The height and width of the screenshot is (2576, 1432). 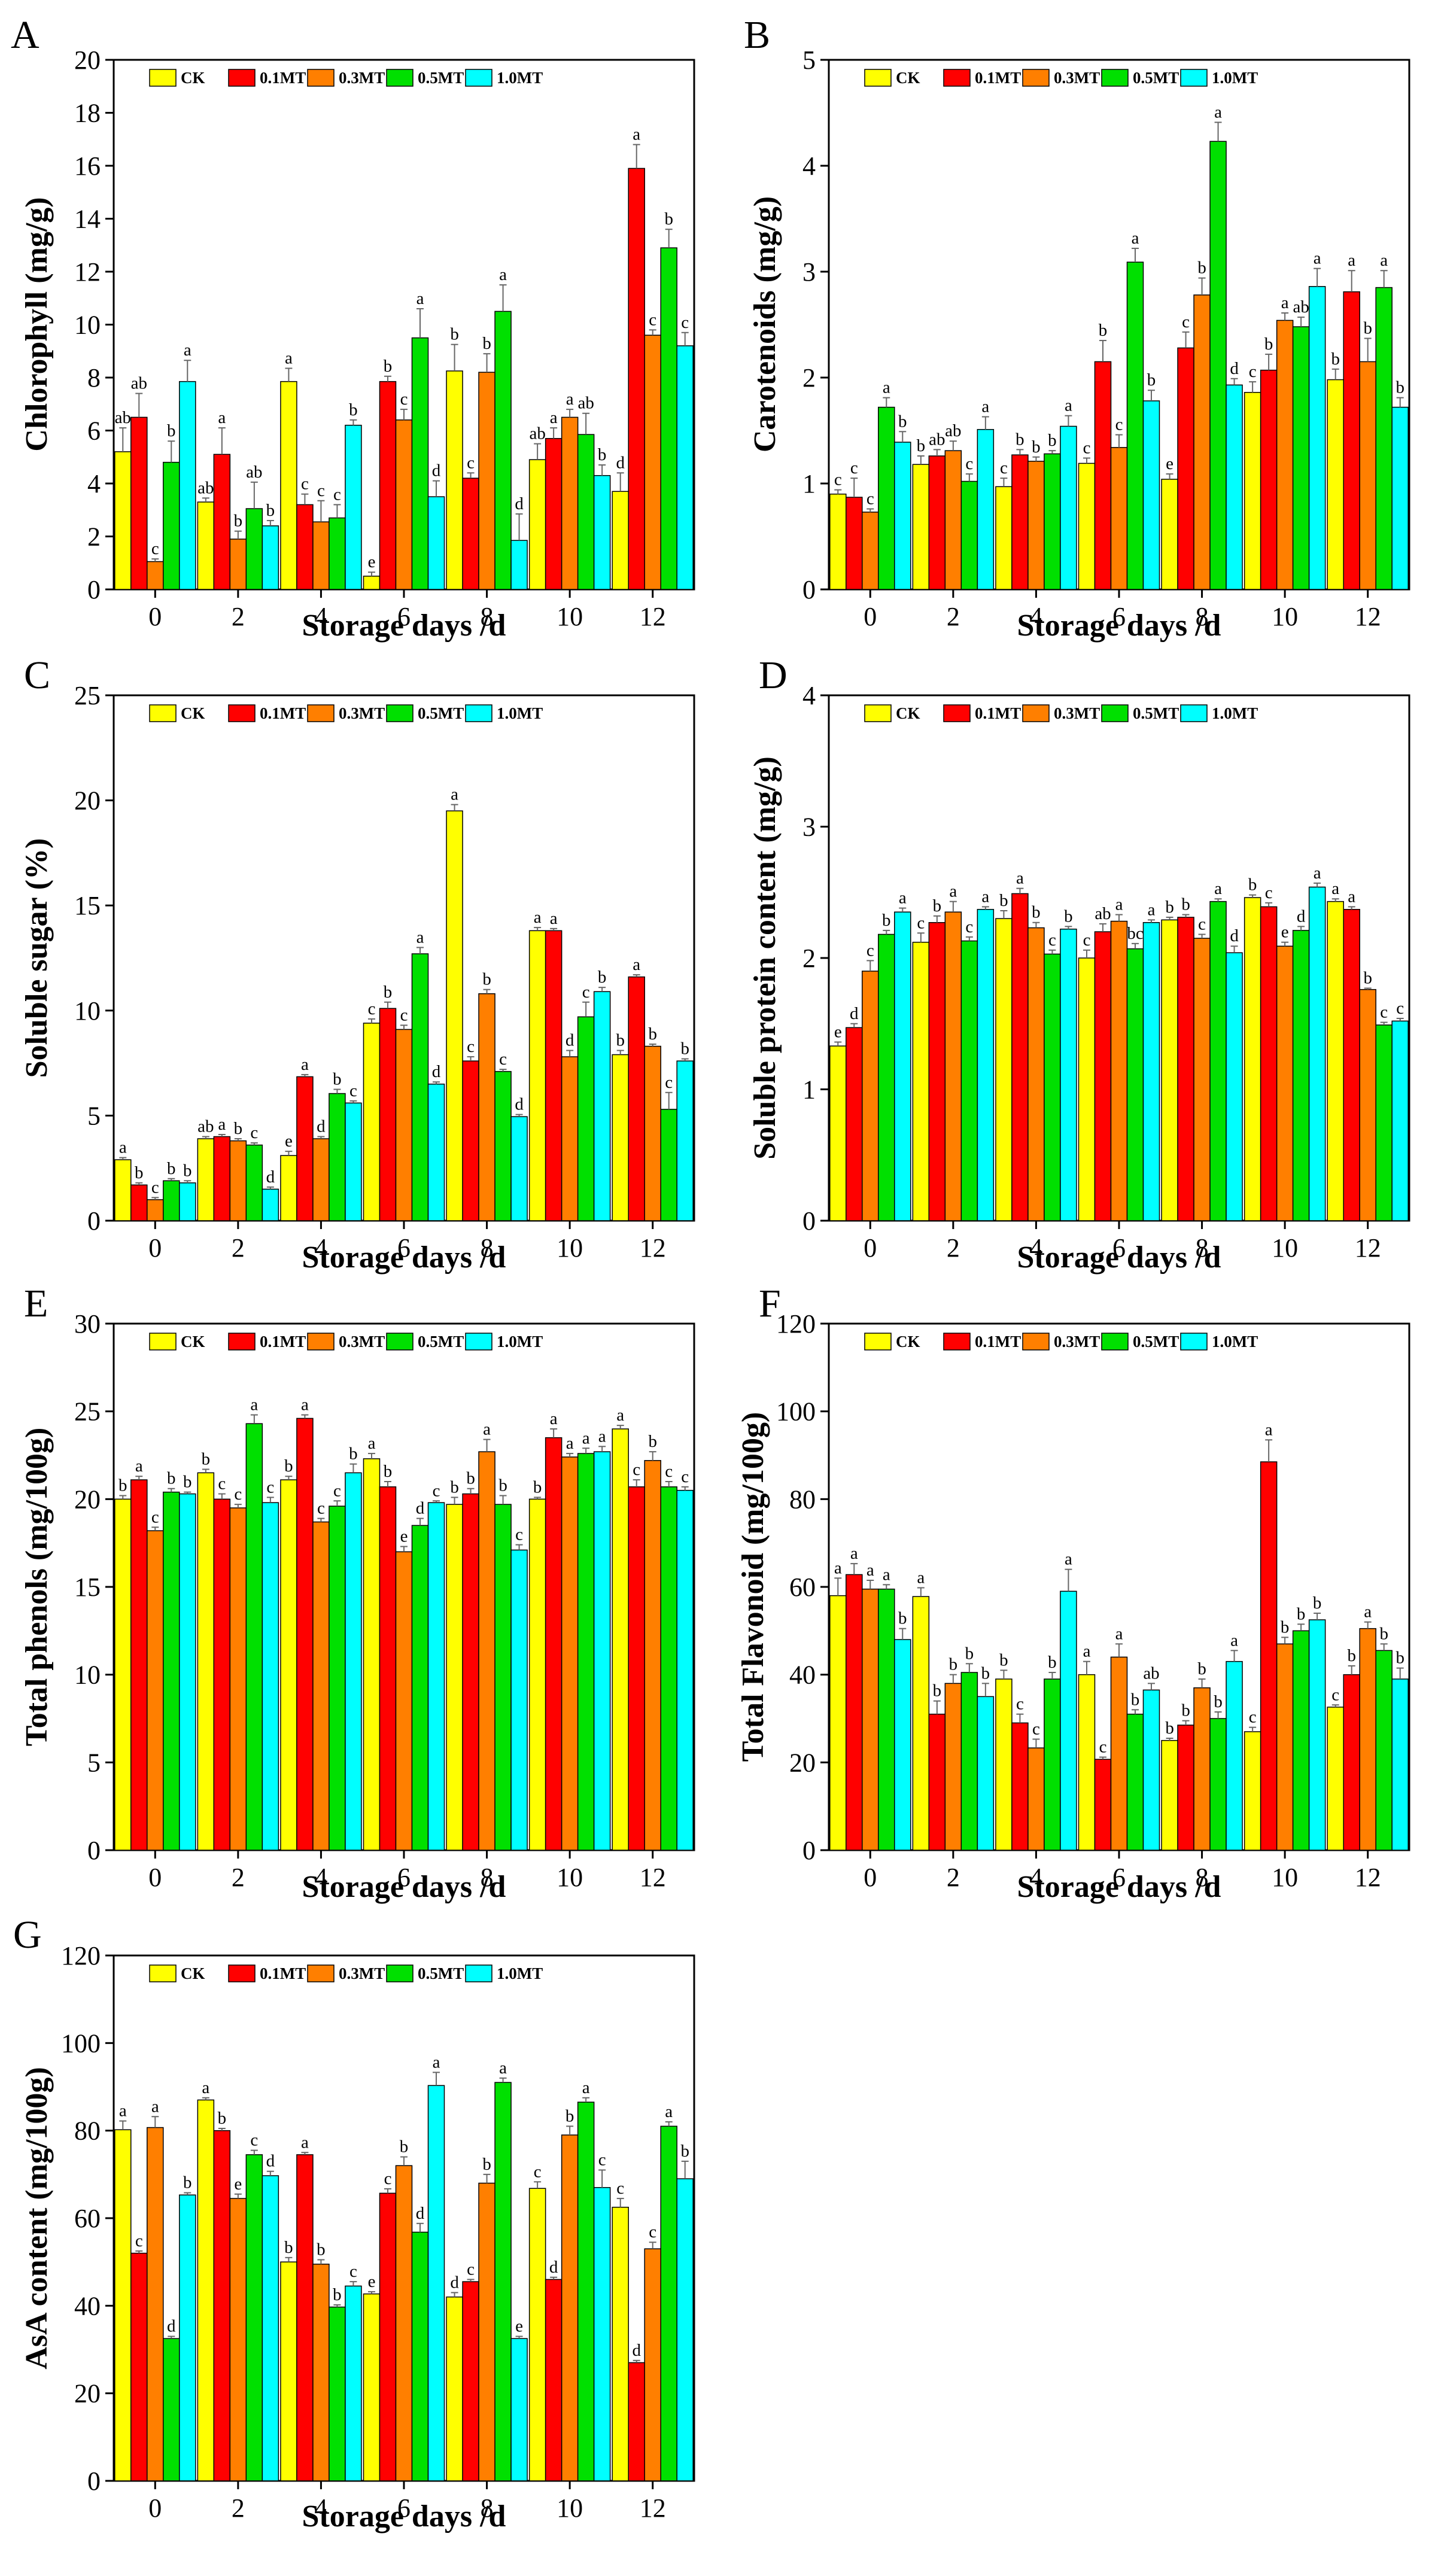 What do you see at coordinates (337, 2393) in the screenshot?
I see `bar-05MT-day4` at bounding box center [337, 2393].